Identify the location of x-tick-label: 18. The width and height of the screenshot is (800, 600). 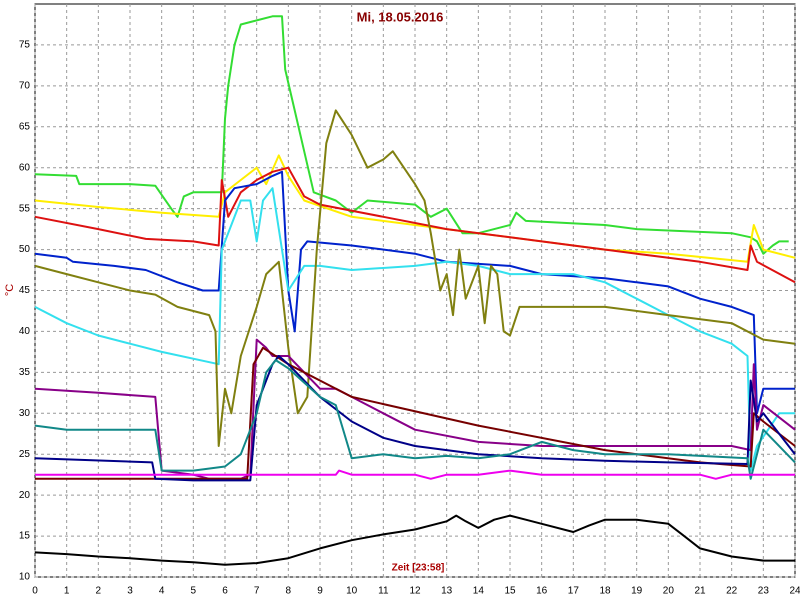
(605, 591).